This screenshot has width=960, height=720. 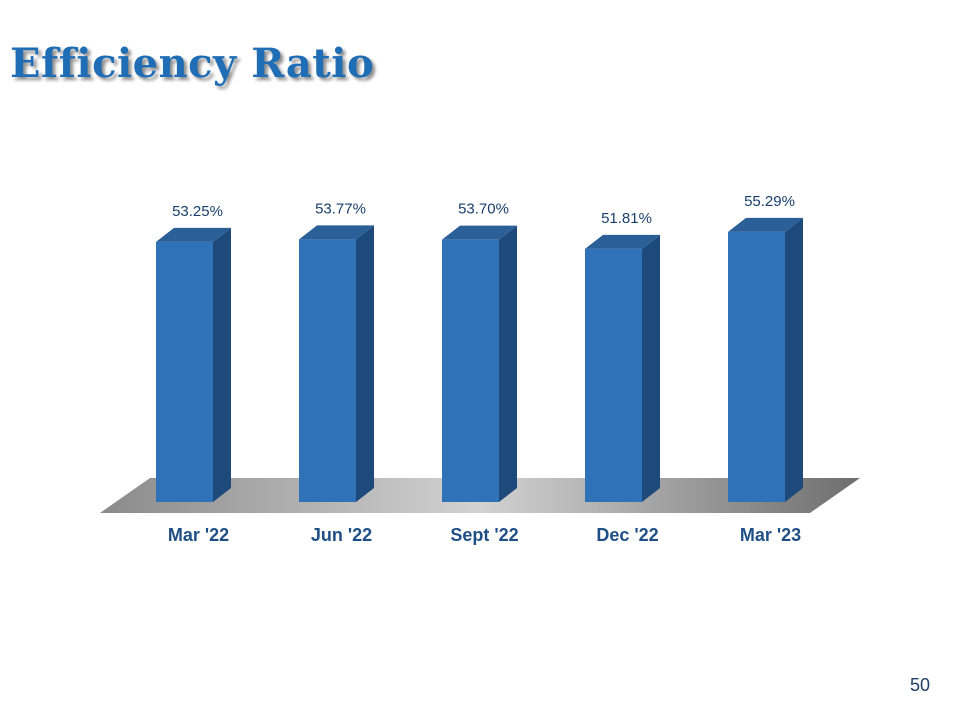 What do you see at coordinates (769, 201) in the screenshot?
I see `value-label: 55.29%` at bounding box center [769, 201].